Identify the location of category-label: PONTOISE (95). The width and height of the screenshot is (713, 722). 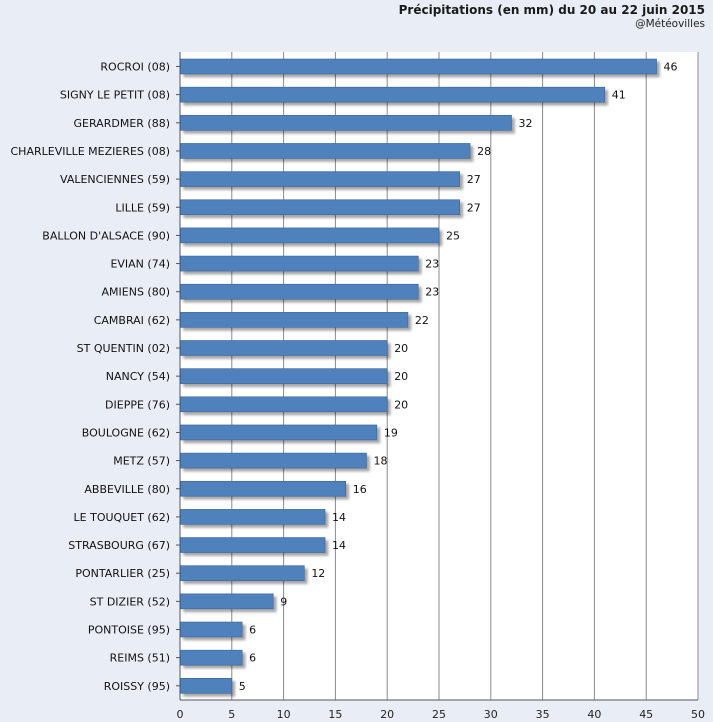
(129, 630).